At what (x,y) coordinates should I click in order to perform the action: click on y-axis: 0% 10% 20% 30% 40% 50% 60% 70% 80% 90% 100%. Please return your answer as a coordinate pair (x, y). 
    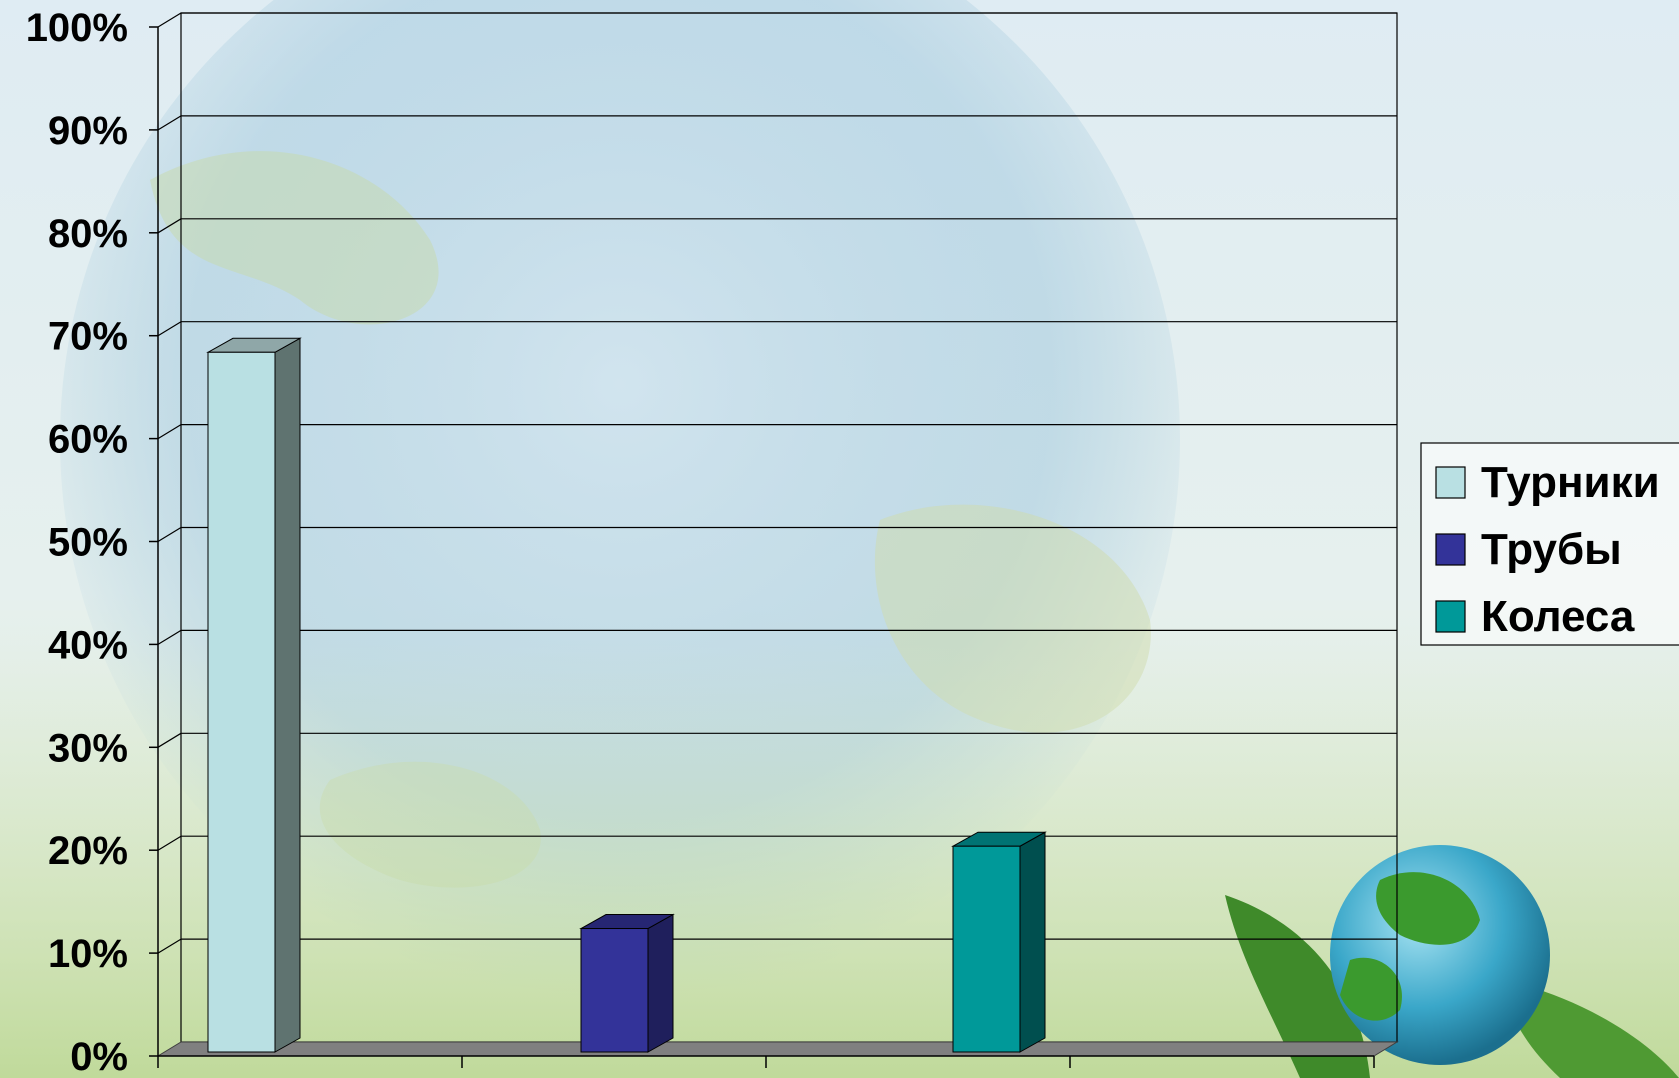
    Looking at the image, I should click on (92, 542).